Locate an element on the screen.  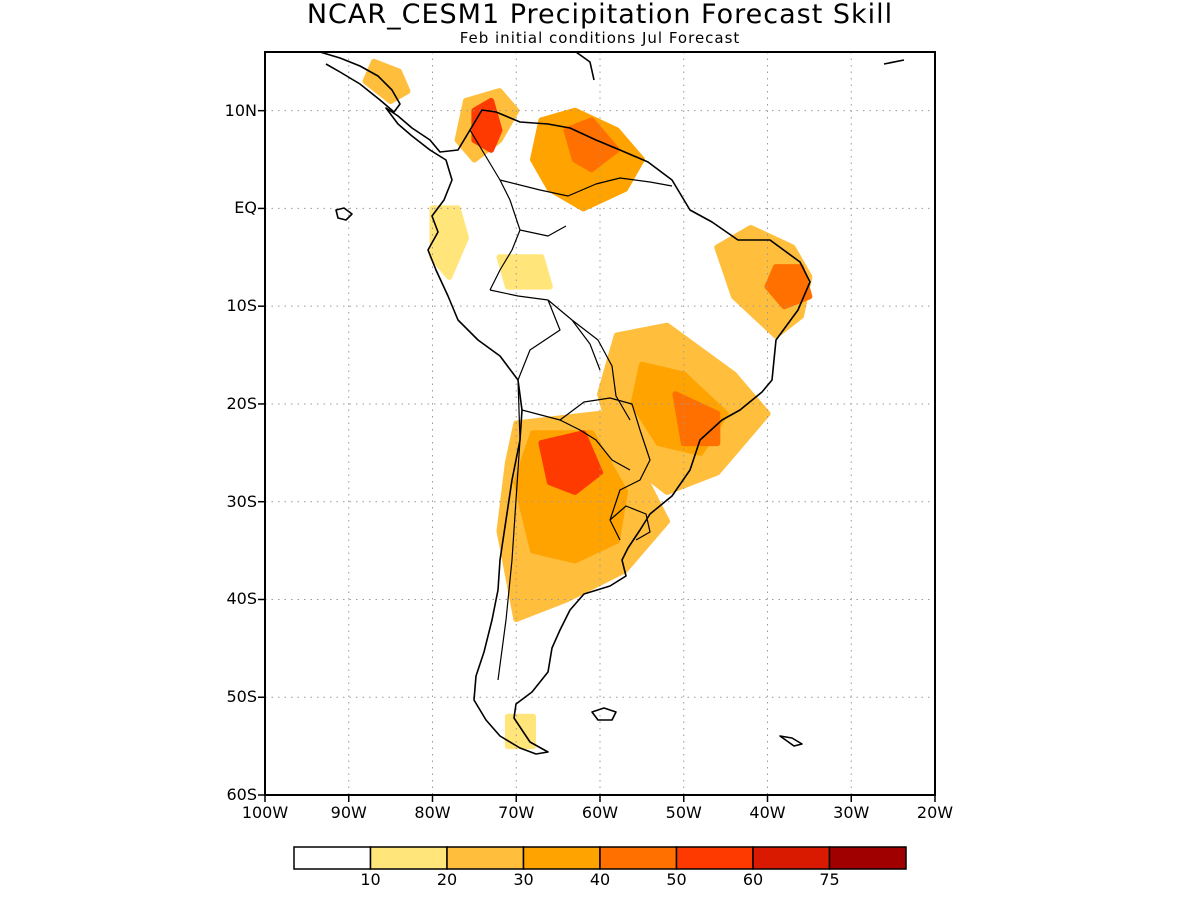
colorbar-label: 10 is located at coordinates (370, 879).